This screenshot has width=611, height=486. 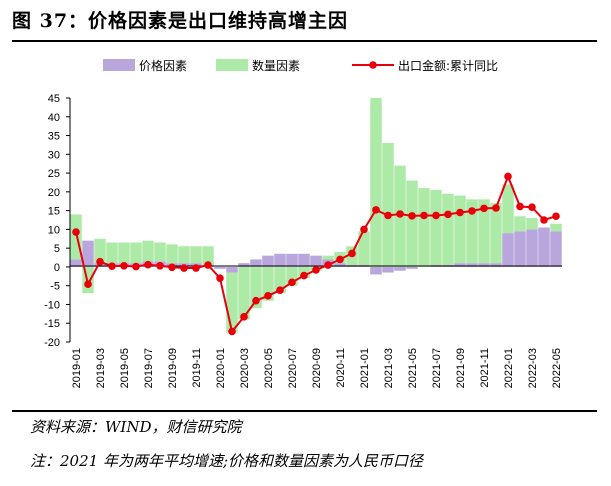 I want to click on y-tick-label: 35, so click(x=54, y=137).